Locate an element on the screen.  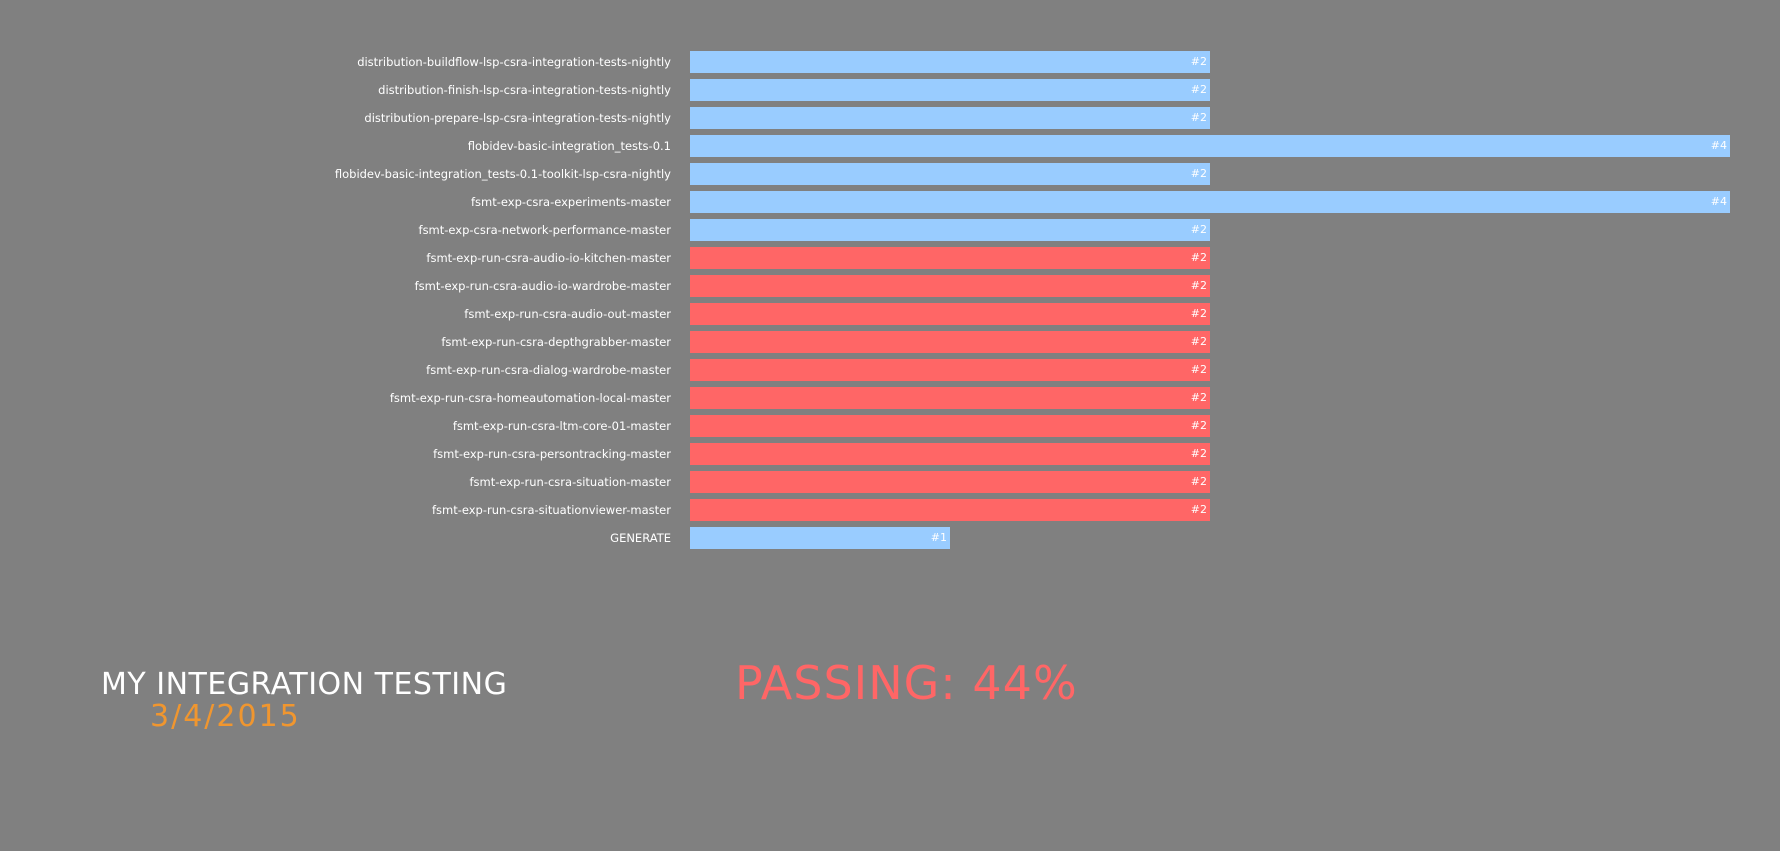
job-row: fsmt-exp-run-csra-audio-out-master #2 is located at coordinates (890, 314).